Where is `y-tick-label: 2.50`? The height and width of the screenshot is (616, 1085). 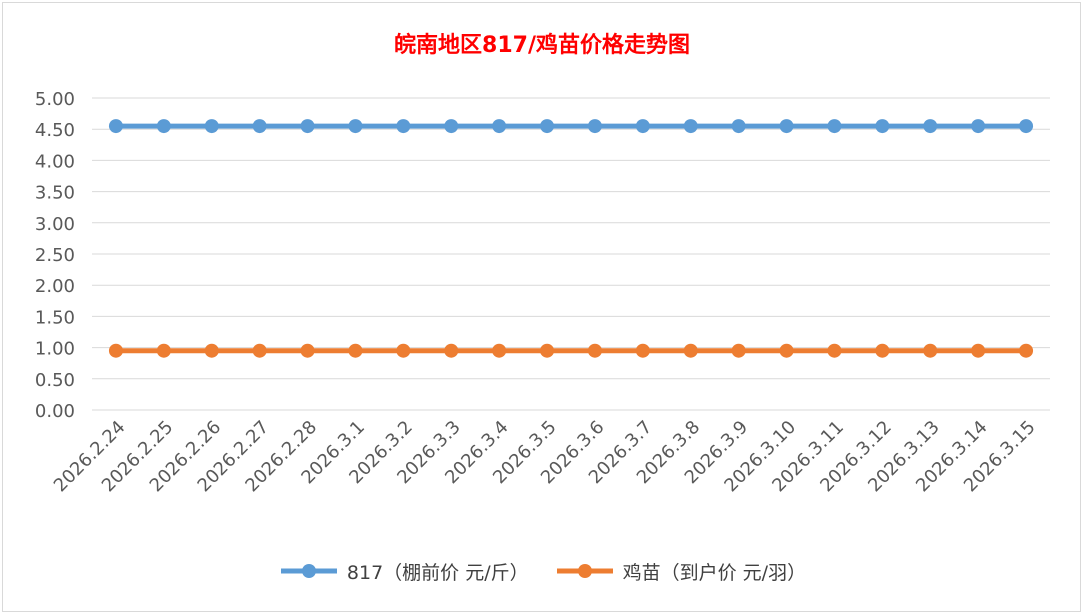 y-tick-label: 2.50 is located at coordinates (55, 255).